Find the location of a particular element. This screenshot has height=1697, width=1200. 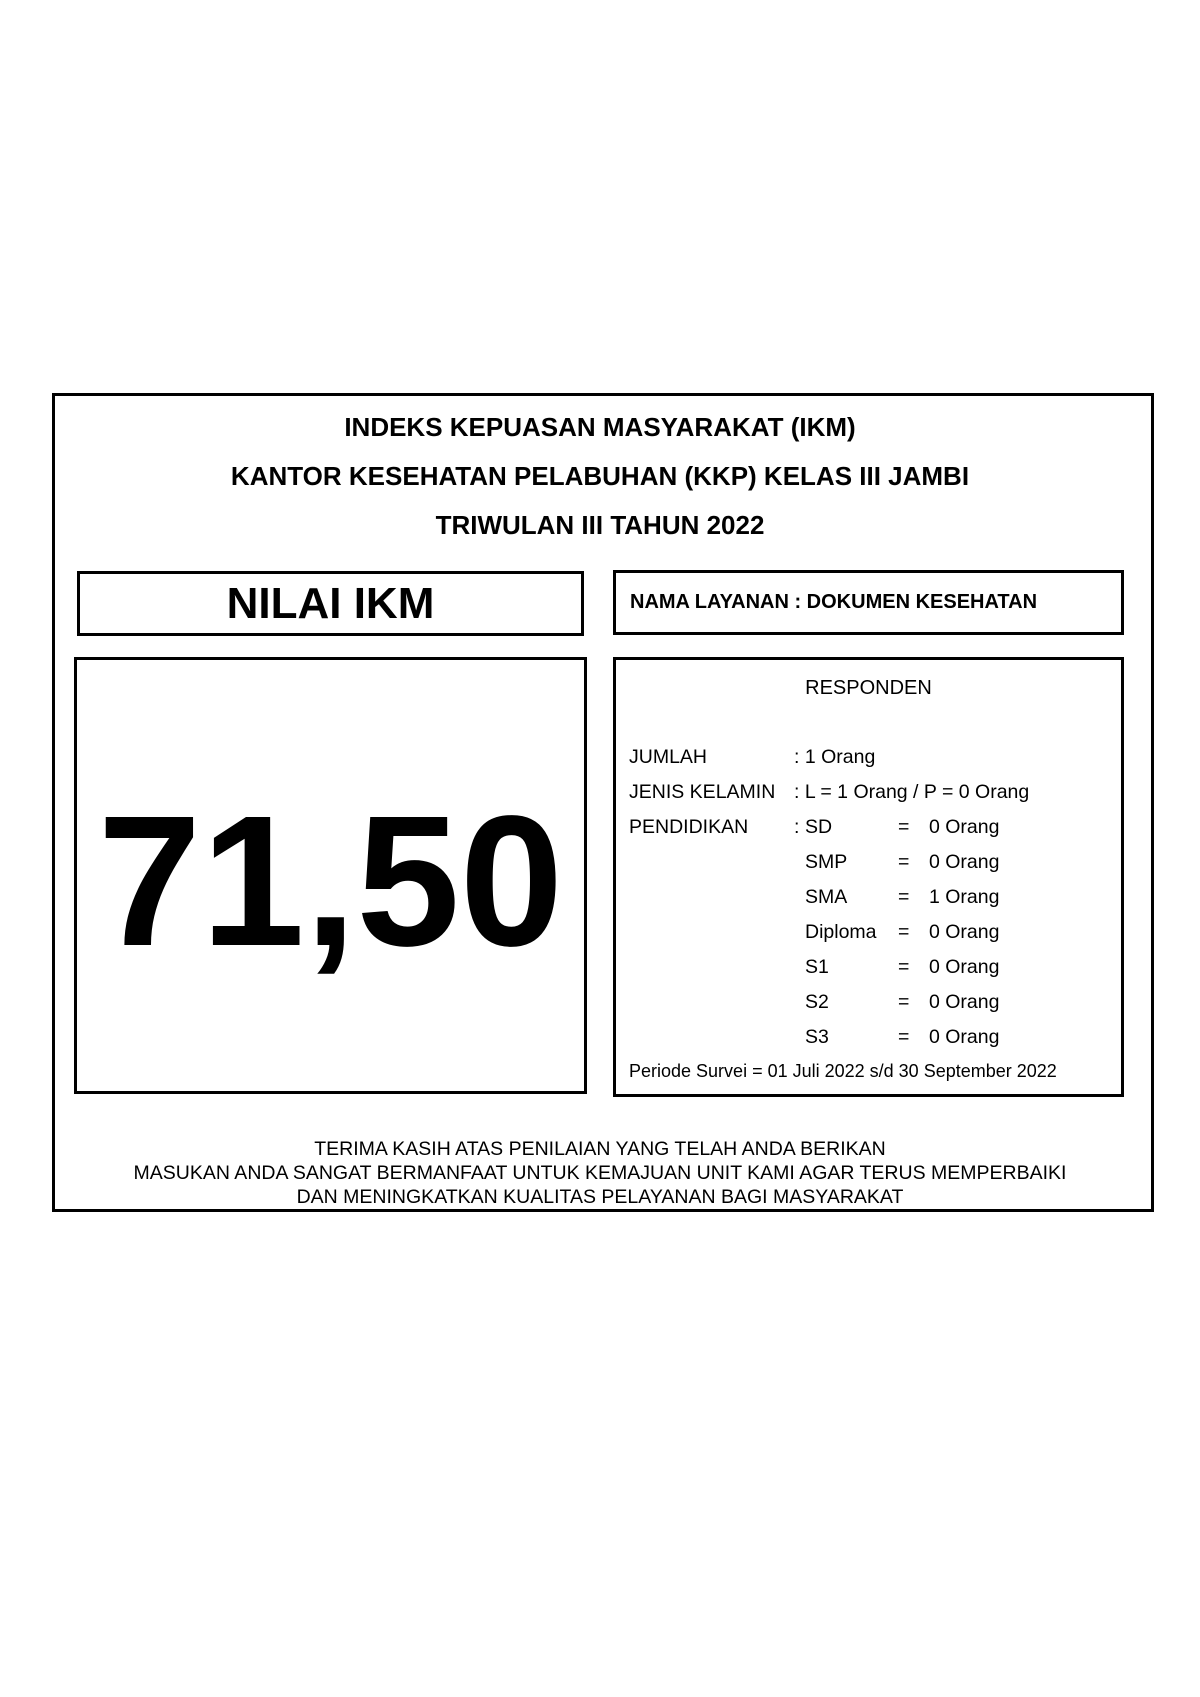

ikm-score-value: 71,50 is located at coordinates (330, 881).